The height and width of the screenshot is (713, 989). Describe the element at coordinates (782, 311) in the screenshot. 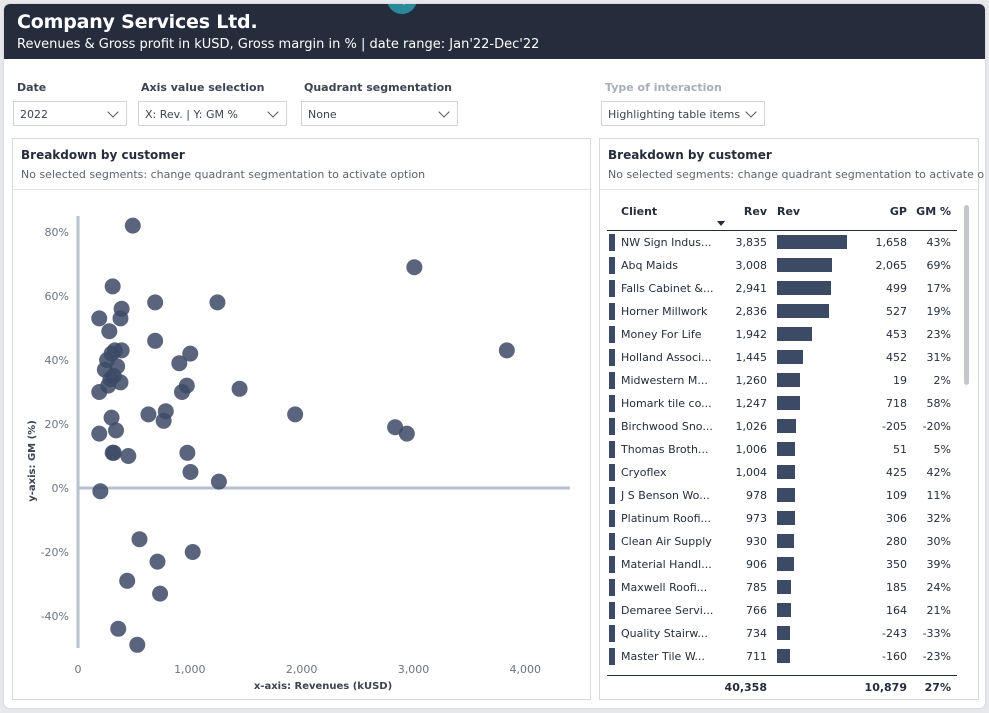

I see `table-row: Horner Millwork 2,836 527 19%` at that location.